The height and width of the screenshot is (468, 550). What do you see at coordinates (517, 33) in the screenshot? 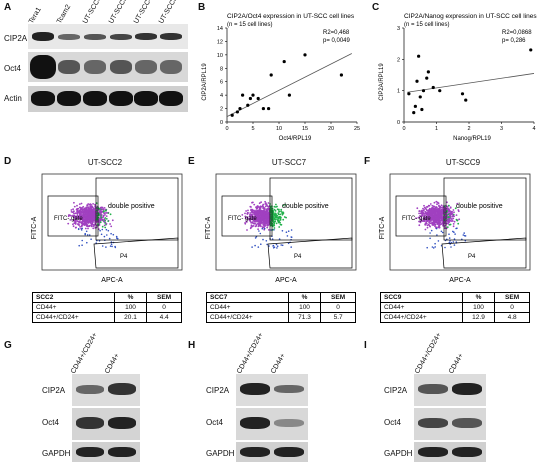
I see `r2-label: R2=0,0868` at bounding box center [517, 33].